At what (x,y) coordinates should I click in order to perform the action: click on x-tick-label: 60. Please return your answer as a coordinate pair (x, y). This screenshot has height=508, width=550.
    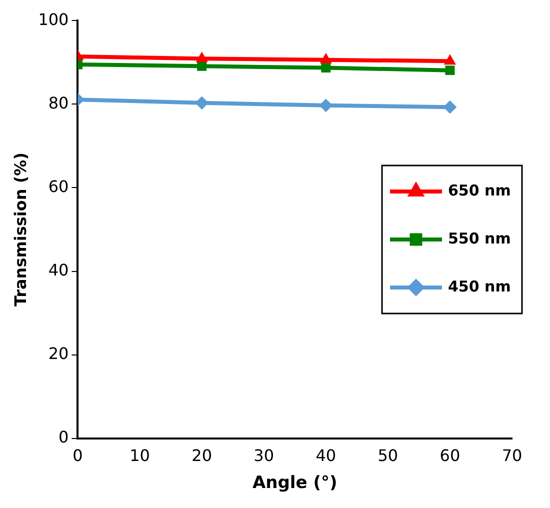
    Looking at the image, I should click on (450, 456).